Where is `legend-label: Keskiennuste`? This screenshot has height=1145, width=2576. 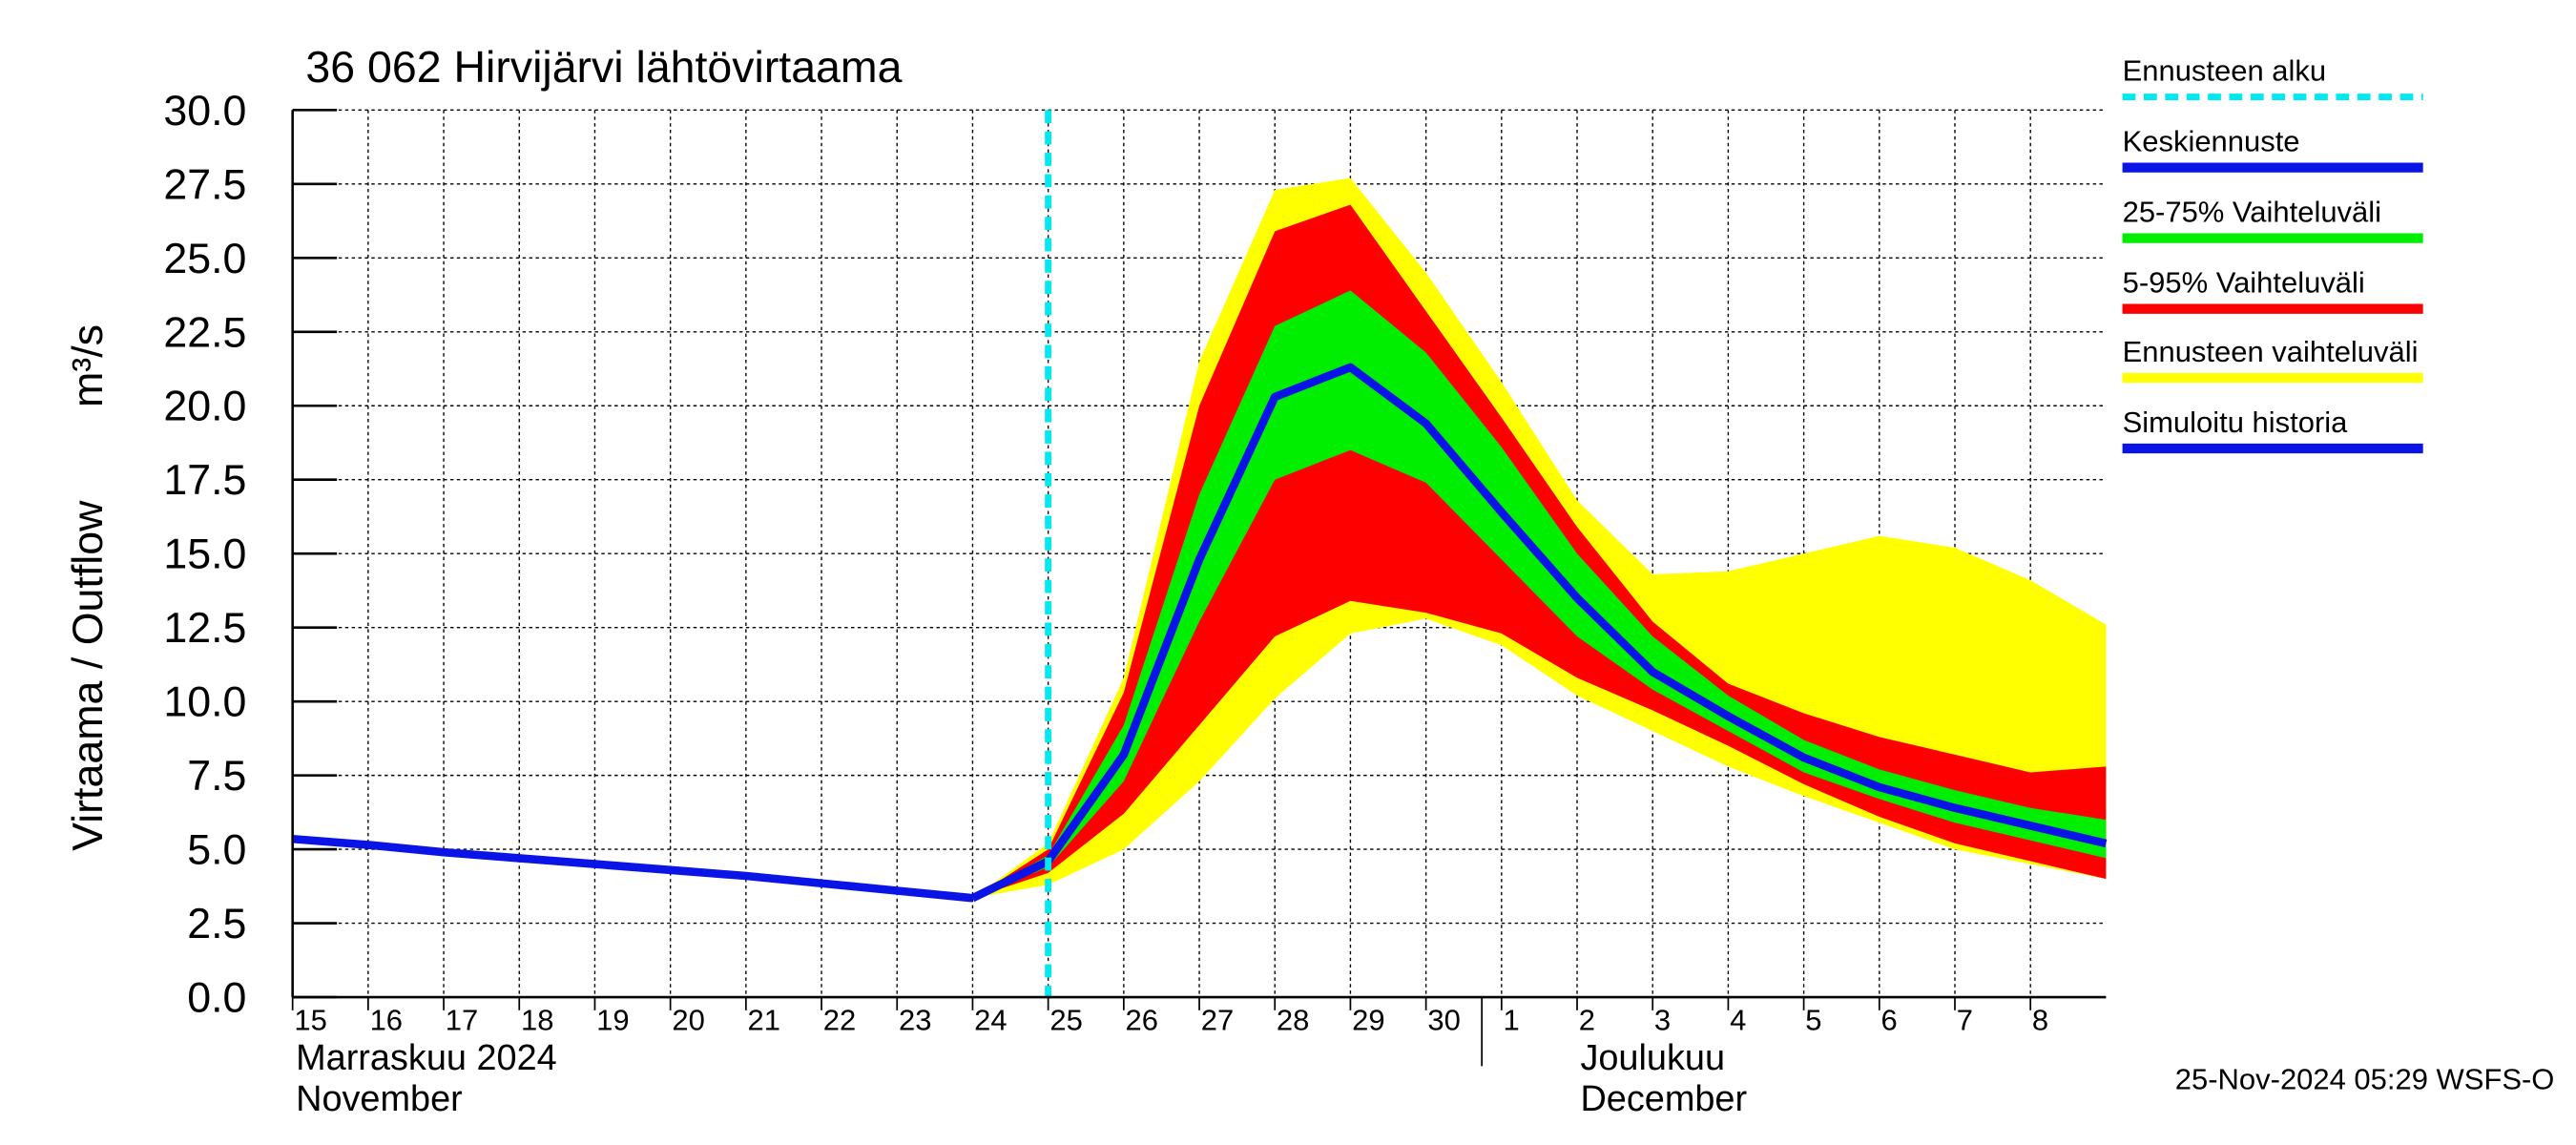 legend-label: Keskiennuste is located at coordinates (2211, 140).